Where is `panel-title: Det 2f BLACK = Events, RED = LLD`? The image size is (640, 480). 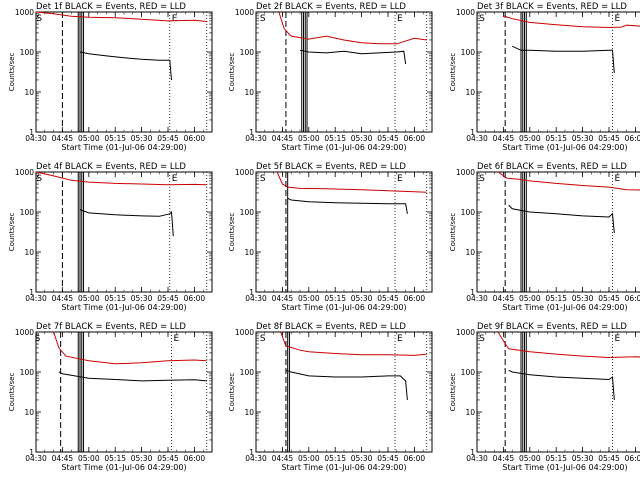
panel-title: Det 2f BLACK = Events, RED = LLD is located at coordinates (331, 7).